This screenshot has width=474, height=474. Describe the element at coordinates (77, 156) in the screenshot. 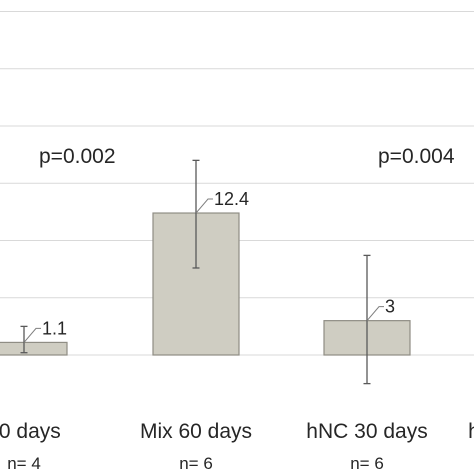

I see `annotation-p-value-1: p=0.002` at that location.